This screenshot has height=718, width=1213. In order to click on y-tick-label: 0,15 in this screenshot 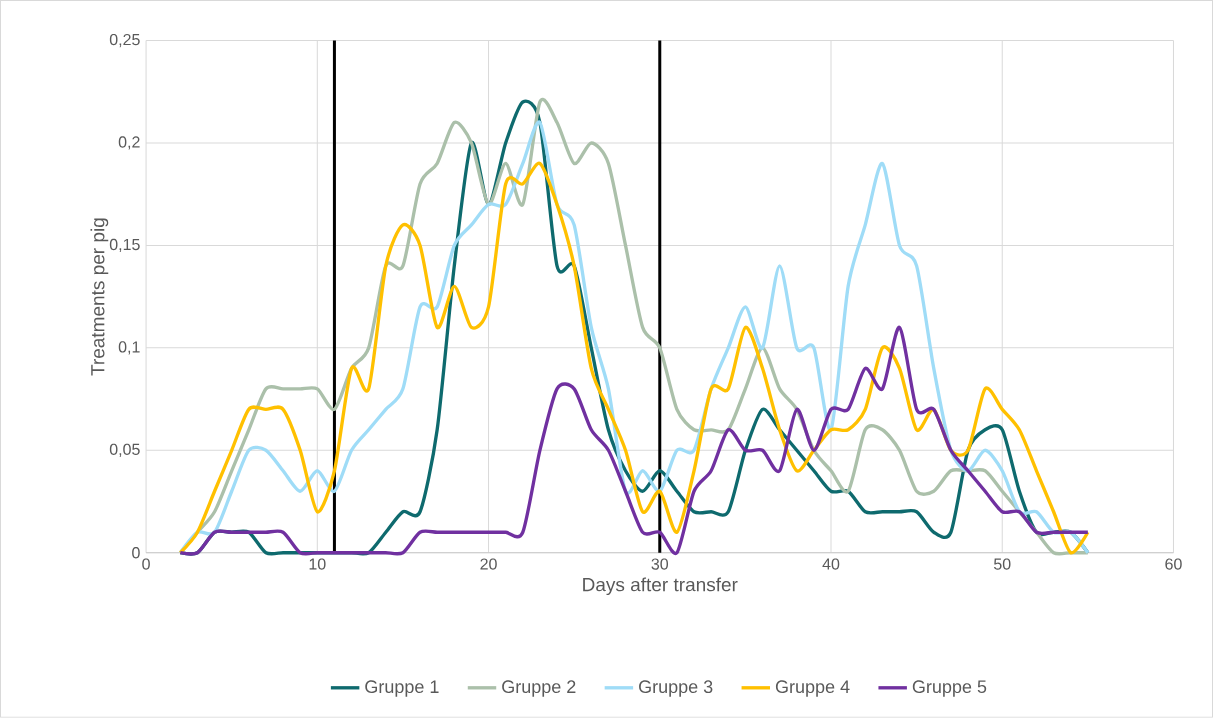, I will do `click(124, 245)`.